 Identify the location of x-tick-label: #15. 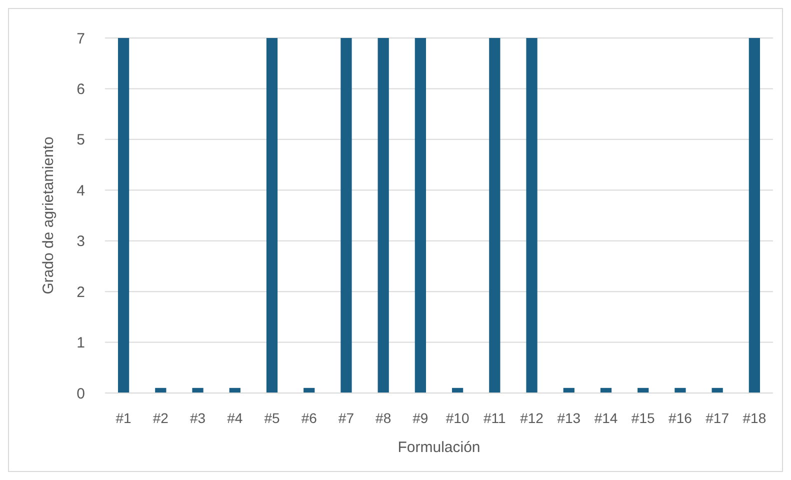
(643, 418).